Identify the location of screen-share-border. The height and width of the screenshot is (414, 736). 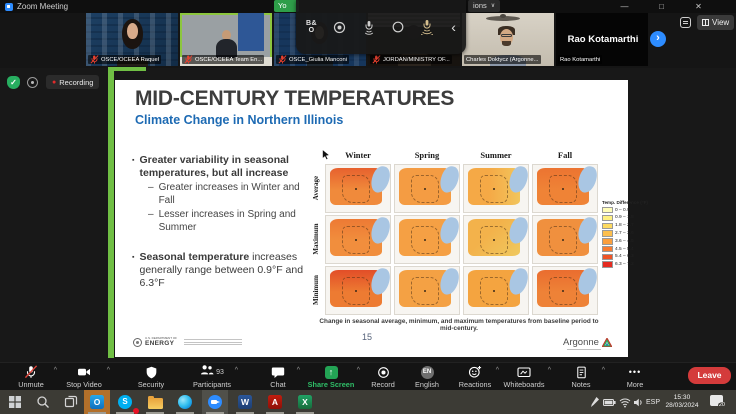
(111, 212).